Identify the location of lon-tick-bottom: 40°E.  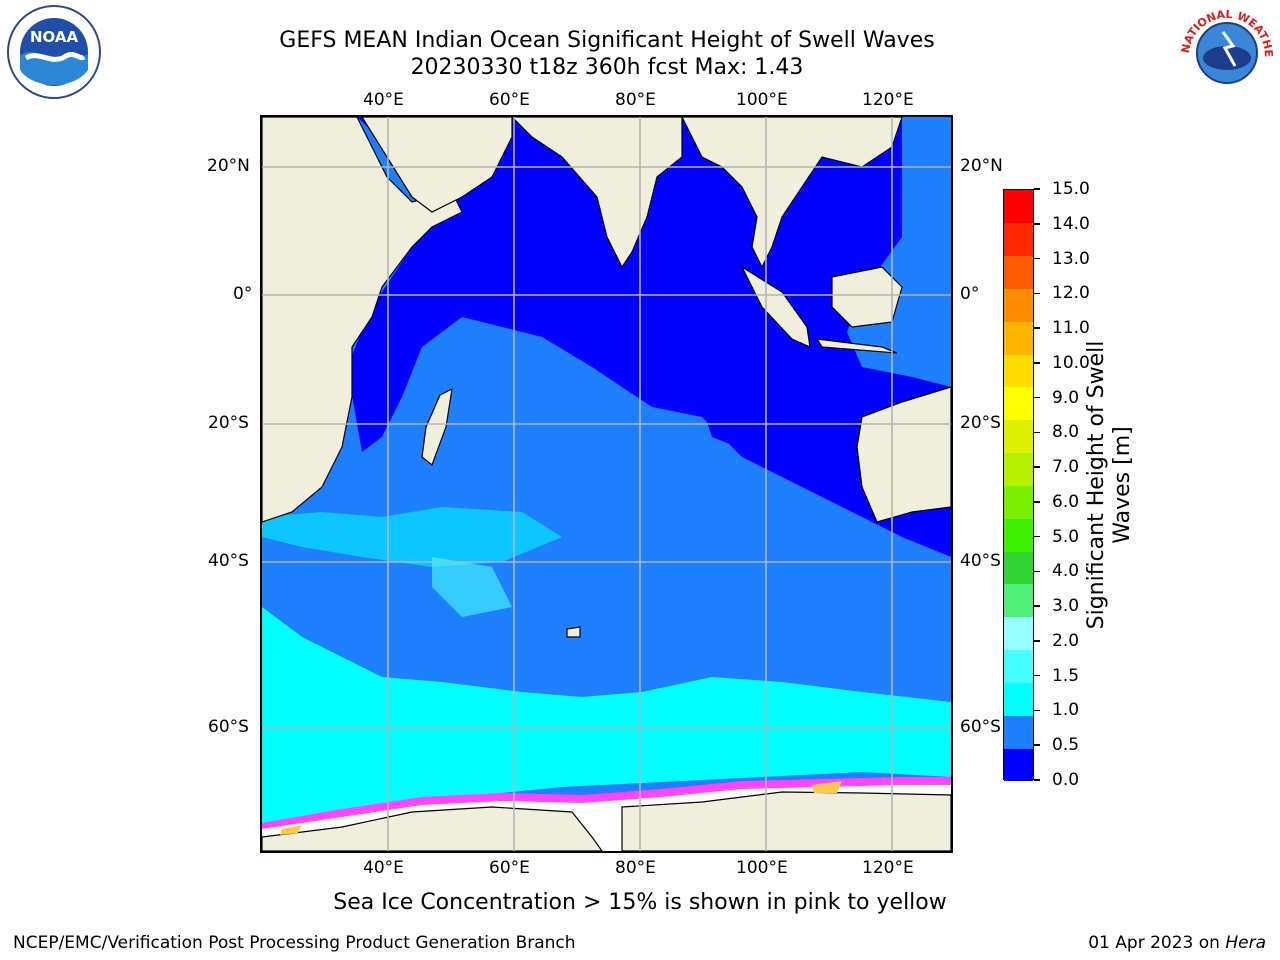
(383, 868).